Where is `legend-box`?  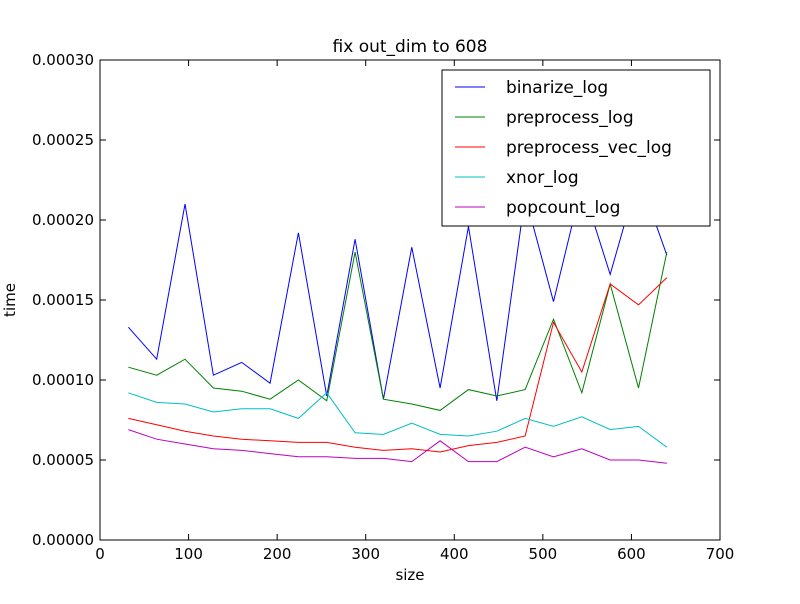
legend-box is located at coordinates (576, 148).